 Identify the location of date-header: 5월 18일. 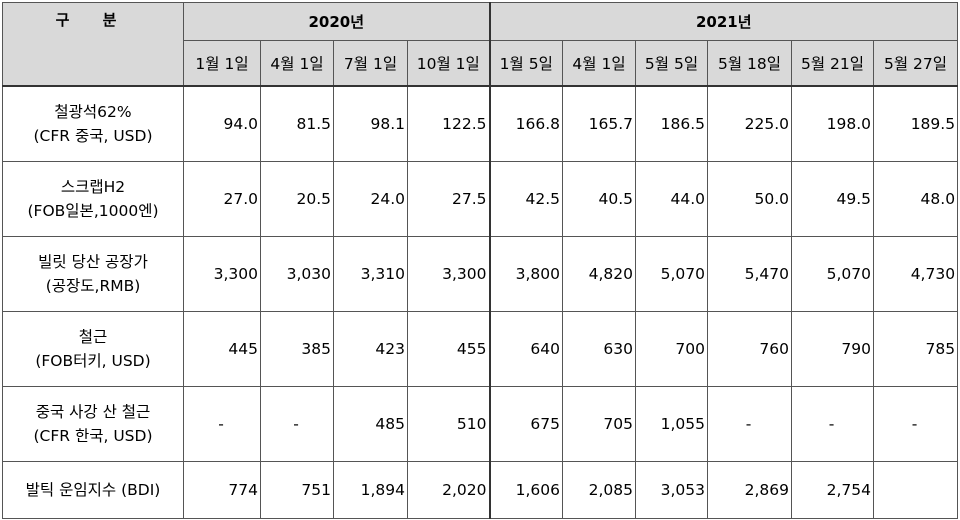
(749, 63).